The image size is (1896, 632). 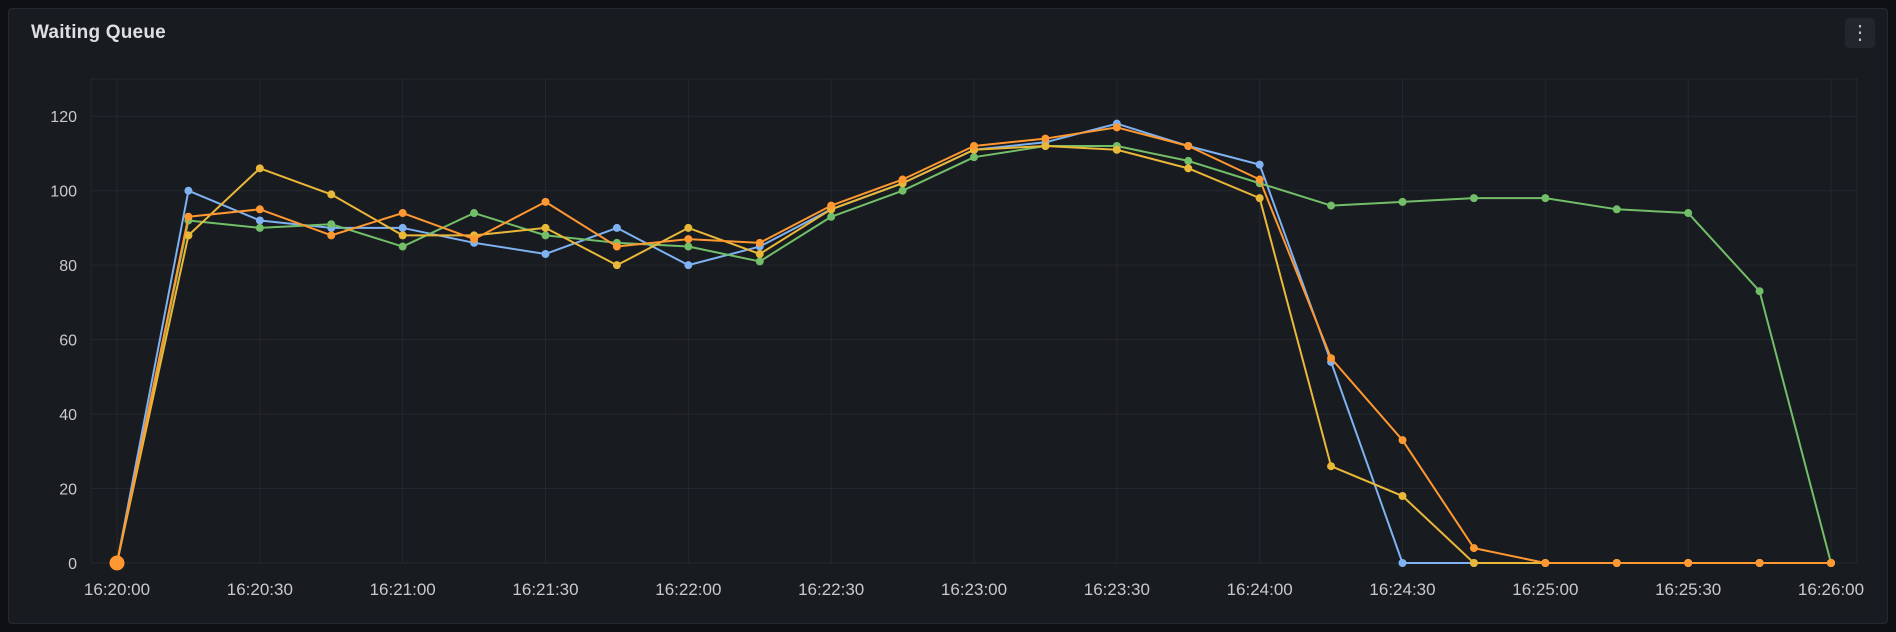 What do you see at coordinates (545, 589) in the screenshot?
I see `x-tick-label: 16:21:30` at bounding box center [545, 589].